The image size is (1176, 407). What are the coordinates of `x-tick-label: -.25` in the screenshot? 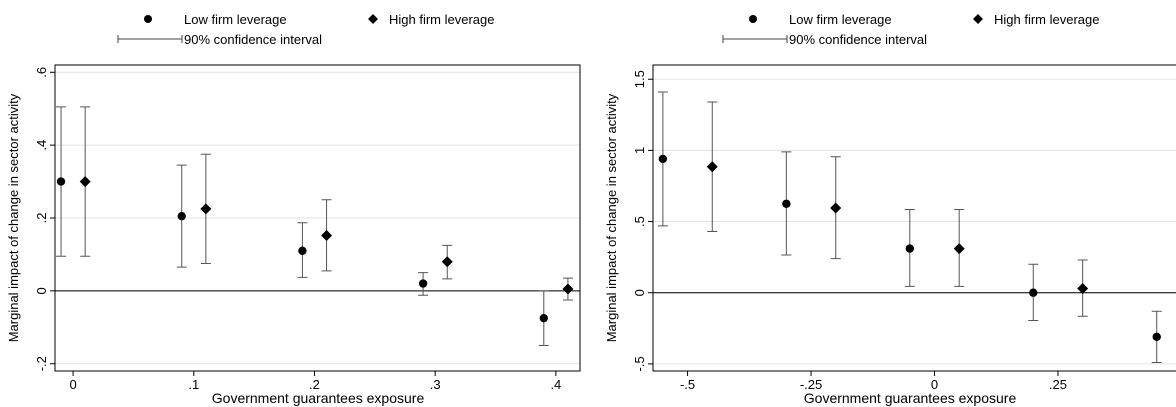 It's located at (811, 384).